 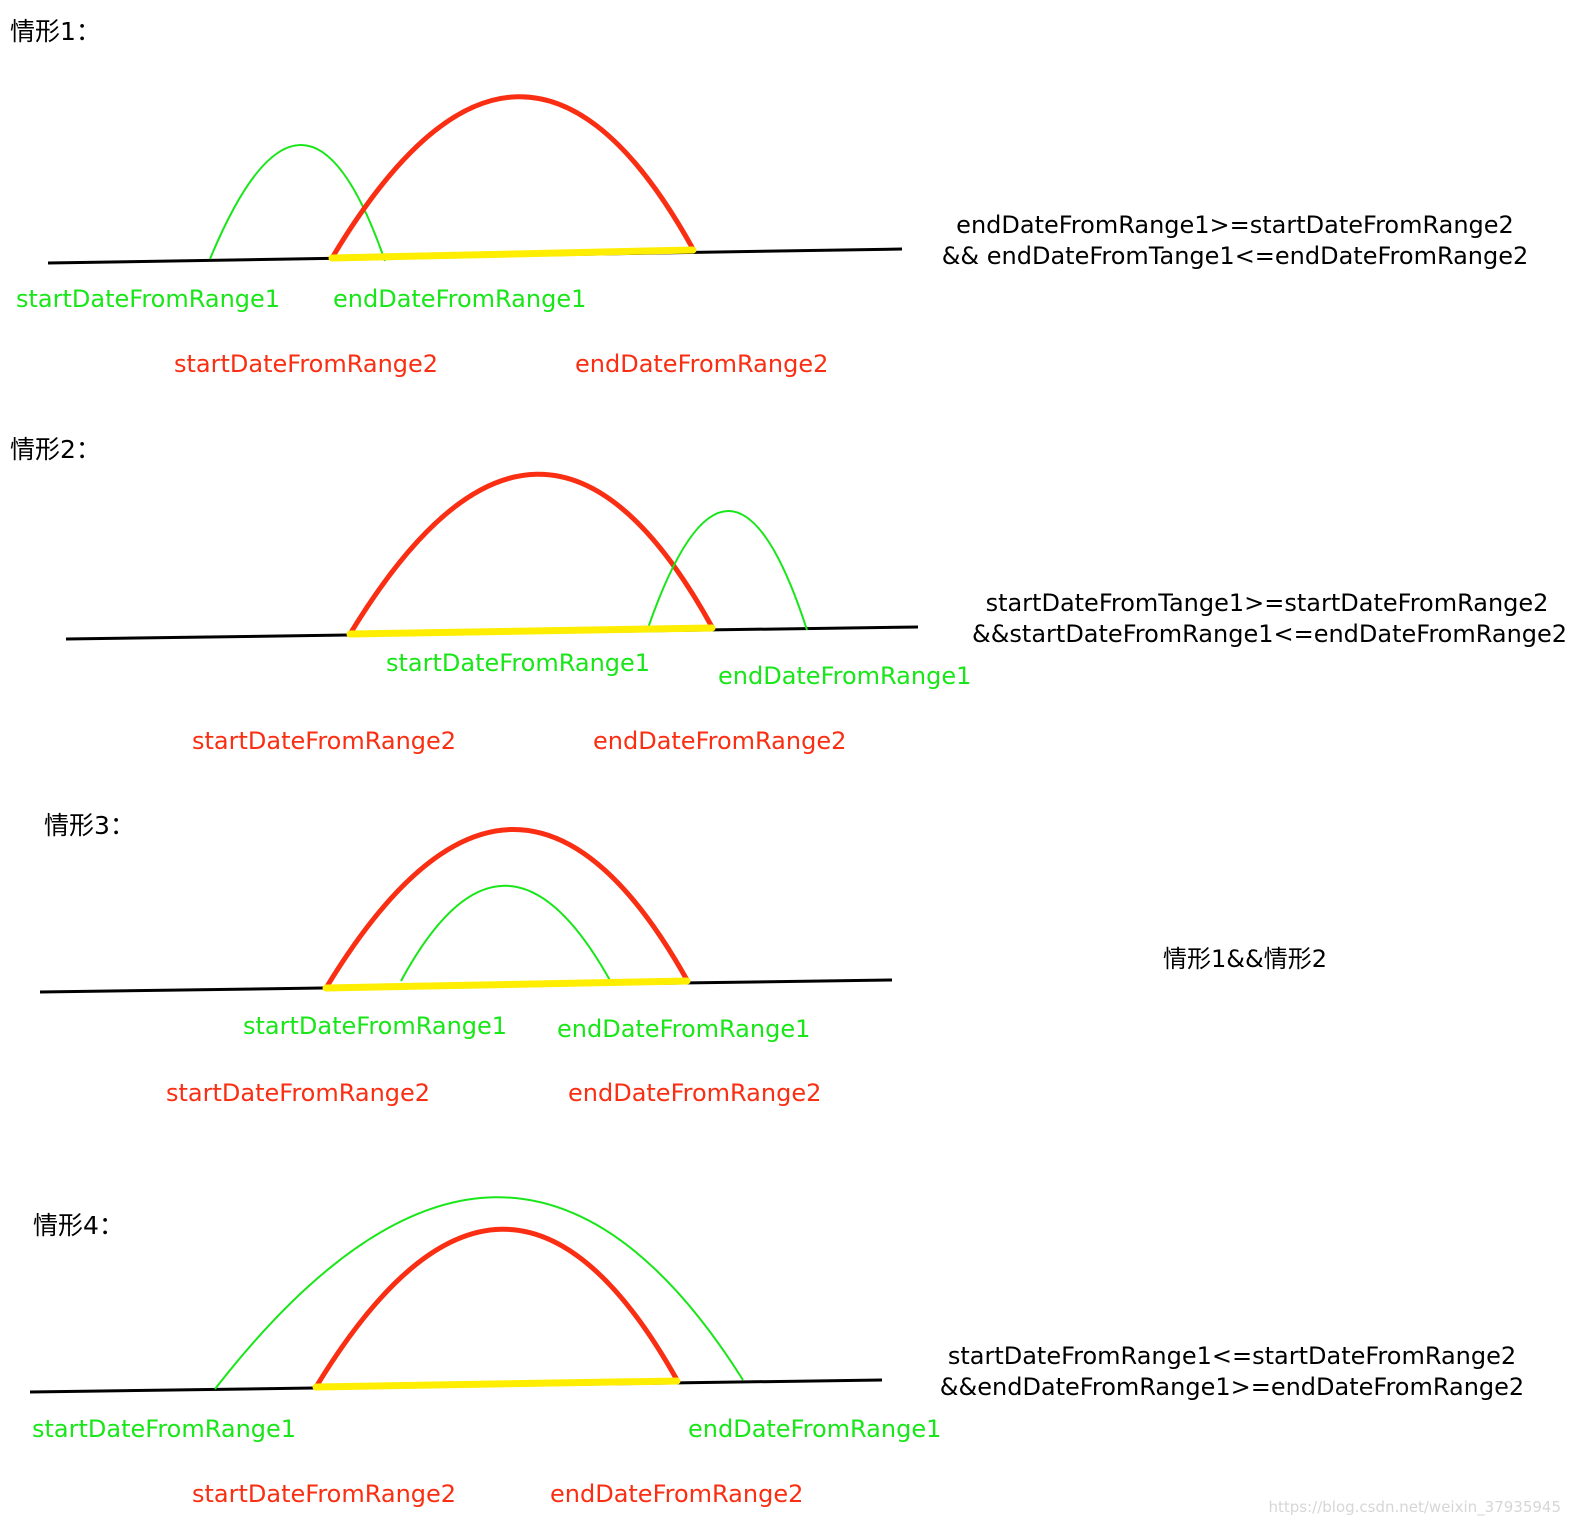 What do you see at coordinates (324, 1494) in the screenshot?
I see `case-4-start-range2-label: startDateFromRange2` at bounding box center [324, 1494].